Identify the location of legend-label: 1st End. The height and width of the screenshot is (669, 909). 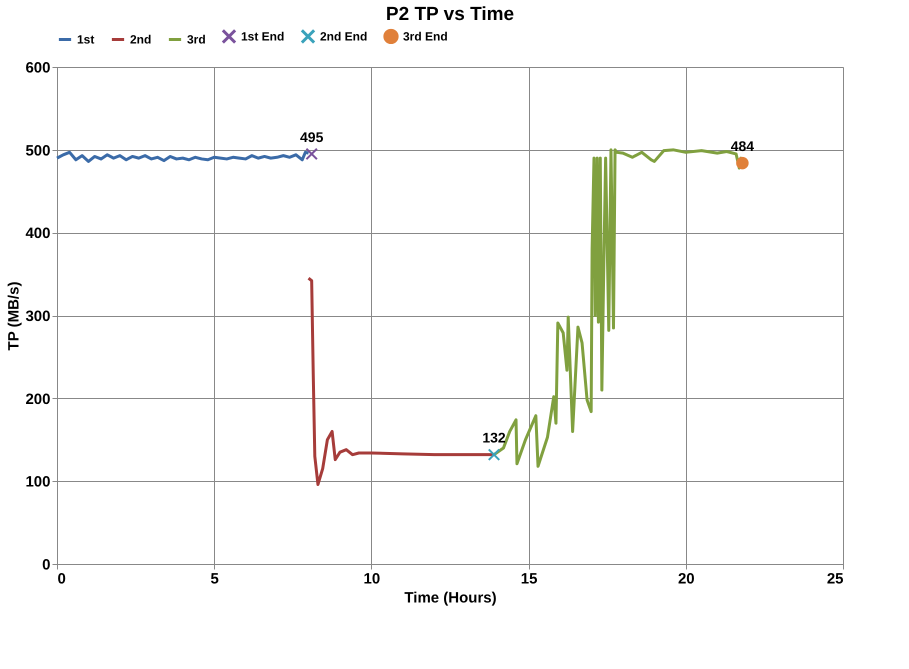
(262, 36).